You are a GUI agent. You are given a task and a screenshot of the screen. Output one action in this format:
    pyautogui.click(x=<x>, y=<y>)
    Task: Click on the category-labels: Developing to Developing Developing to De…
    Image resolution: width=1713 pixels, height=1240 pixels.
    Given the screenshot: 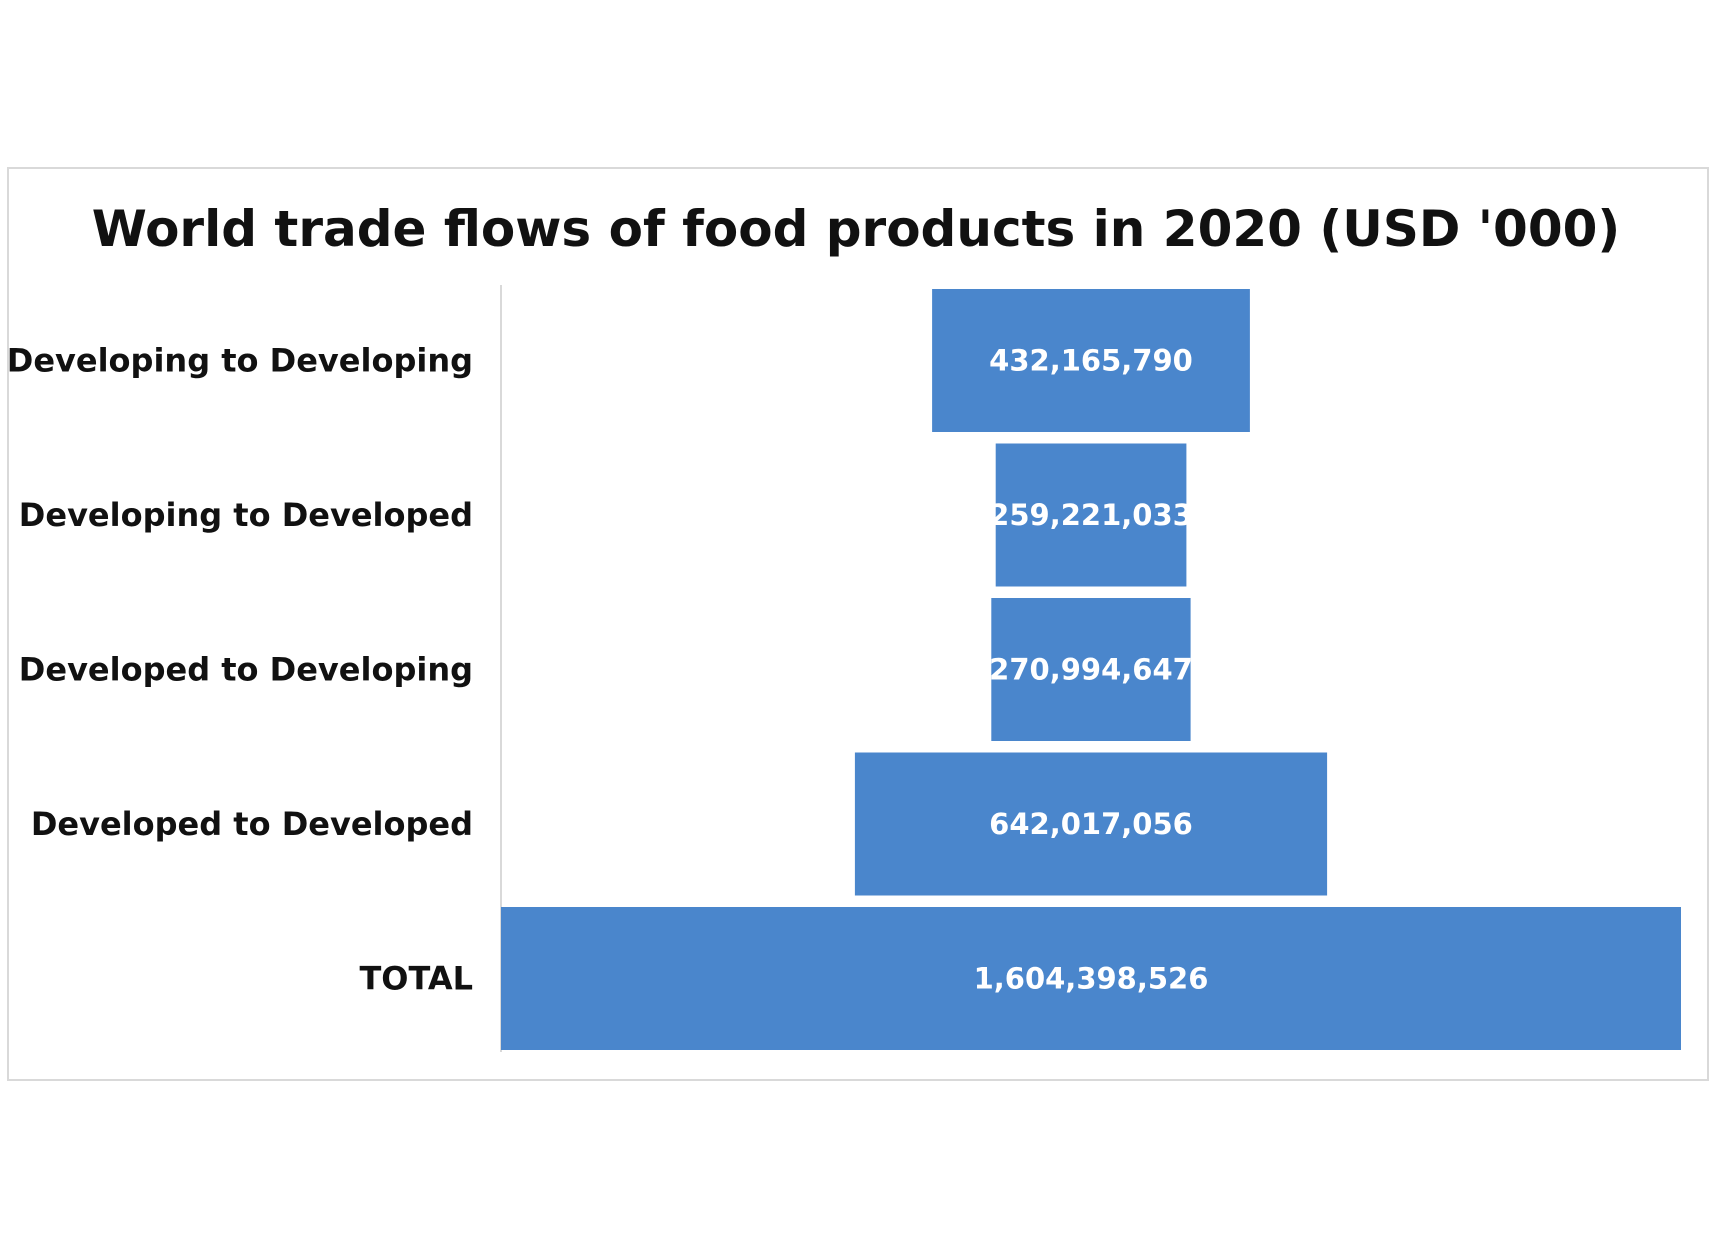 What is the action you would take?
    pyautogui.click(x=240, y=670)
    